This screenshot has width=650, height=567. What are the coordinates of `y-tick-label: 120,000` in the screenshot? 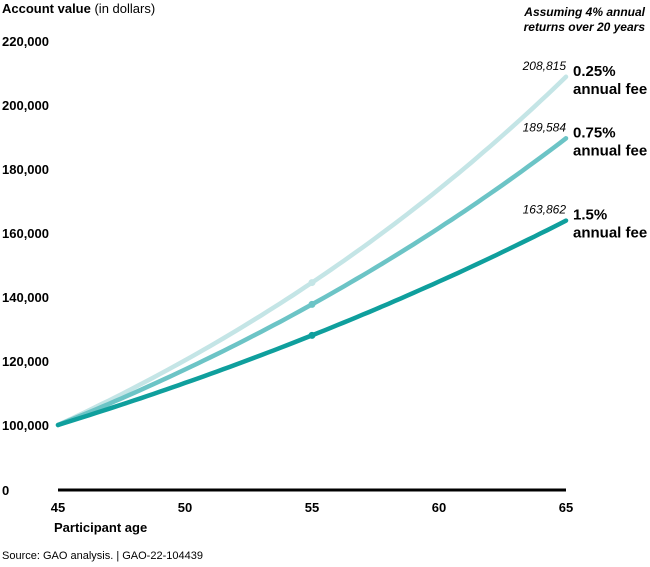 It's located at (25, 361).